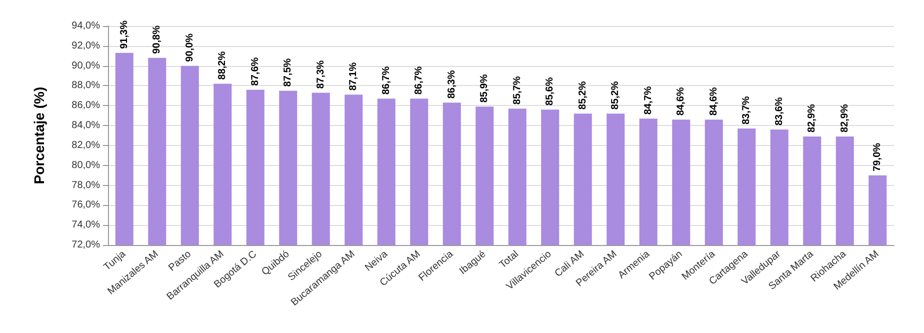 The width and height of the screenshot is (924, 333). I want to click on data-label: 91,3%, so click(124, 34).